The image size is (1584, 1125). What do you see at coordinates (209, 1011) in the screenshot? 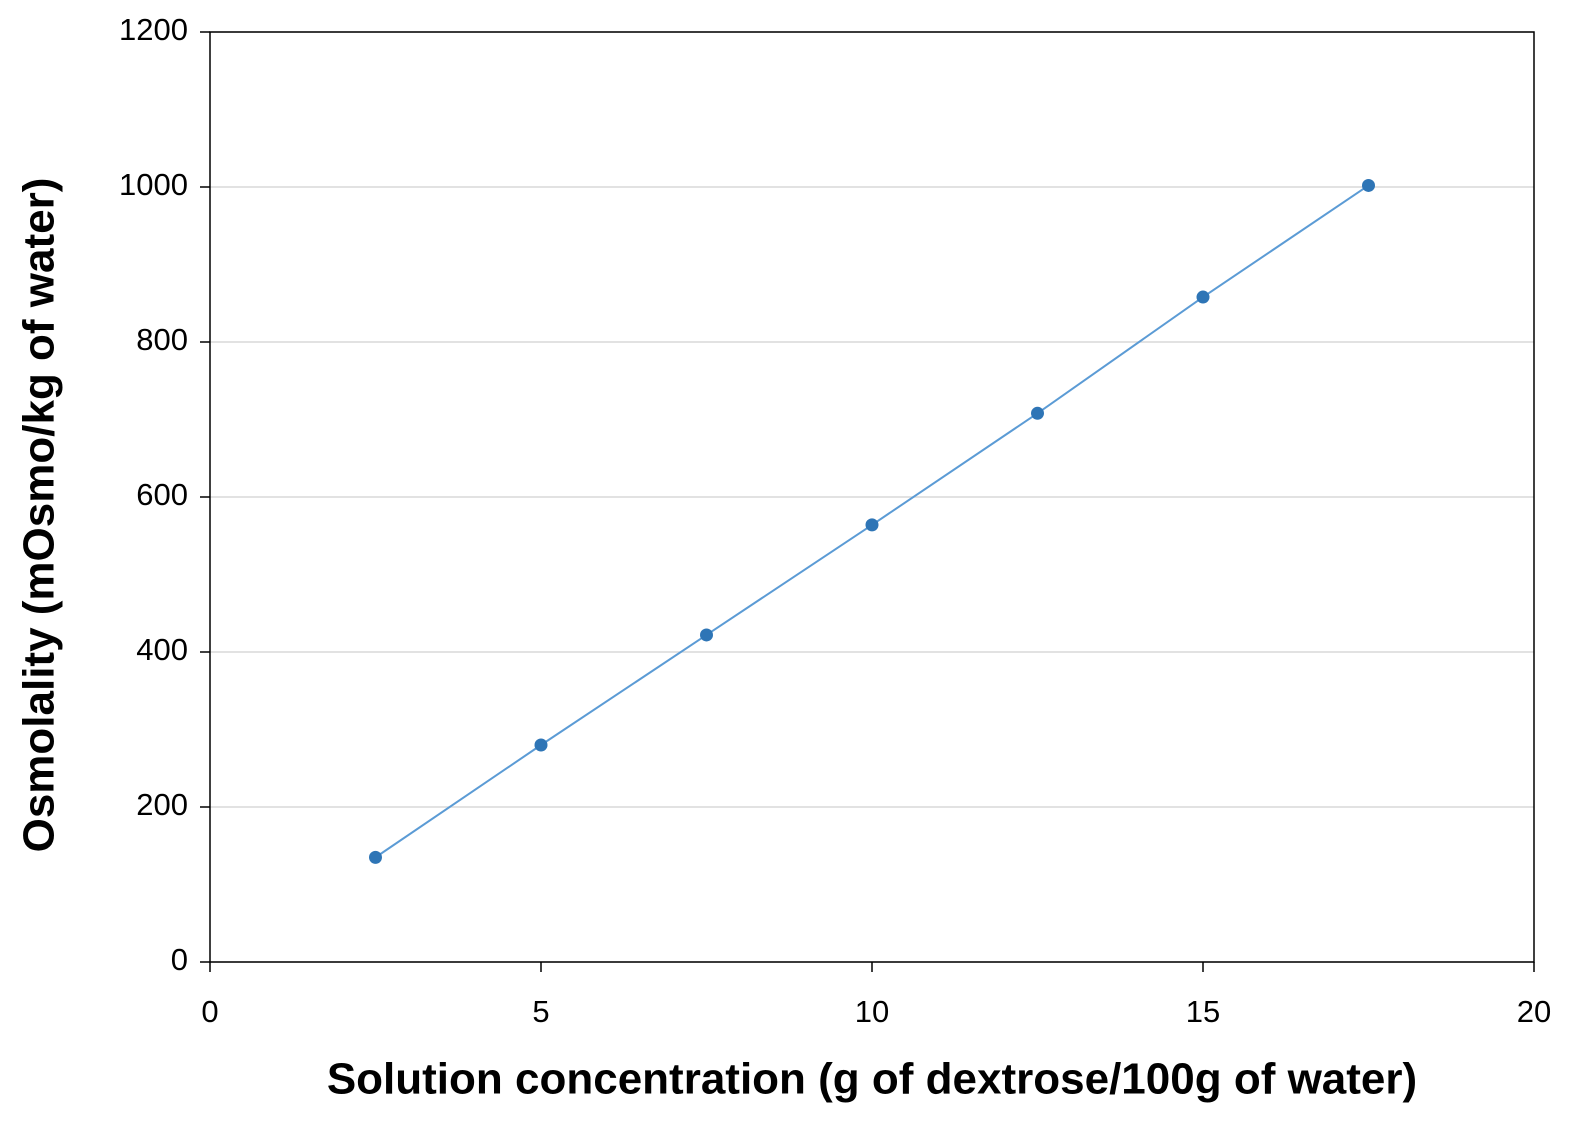
I see `x-tick-label: 0` at bounding box center [209, 1011].